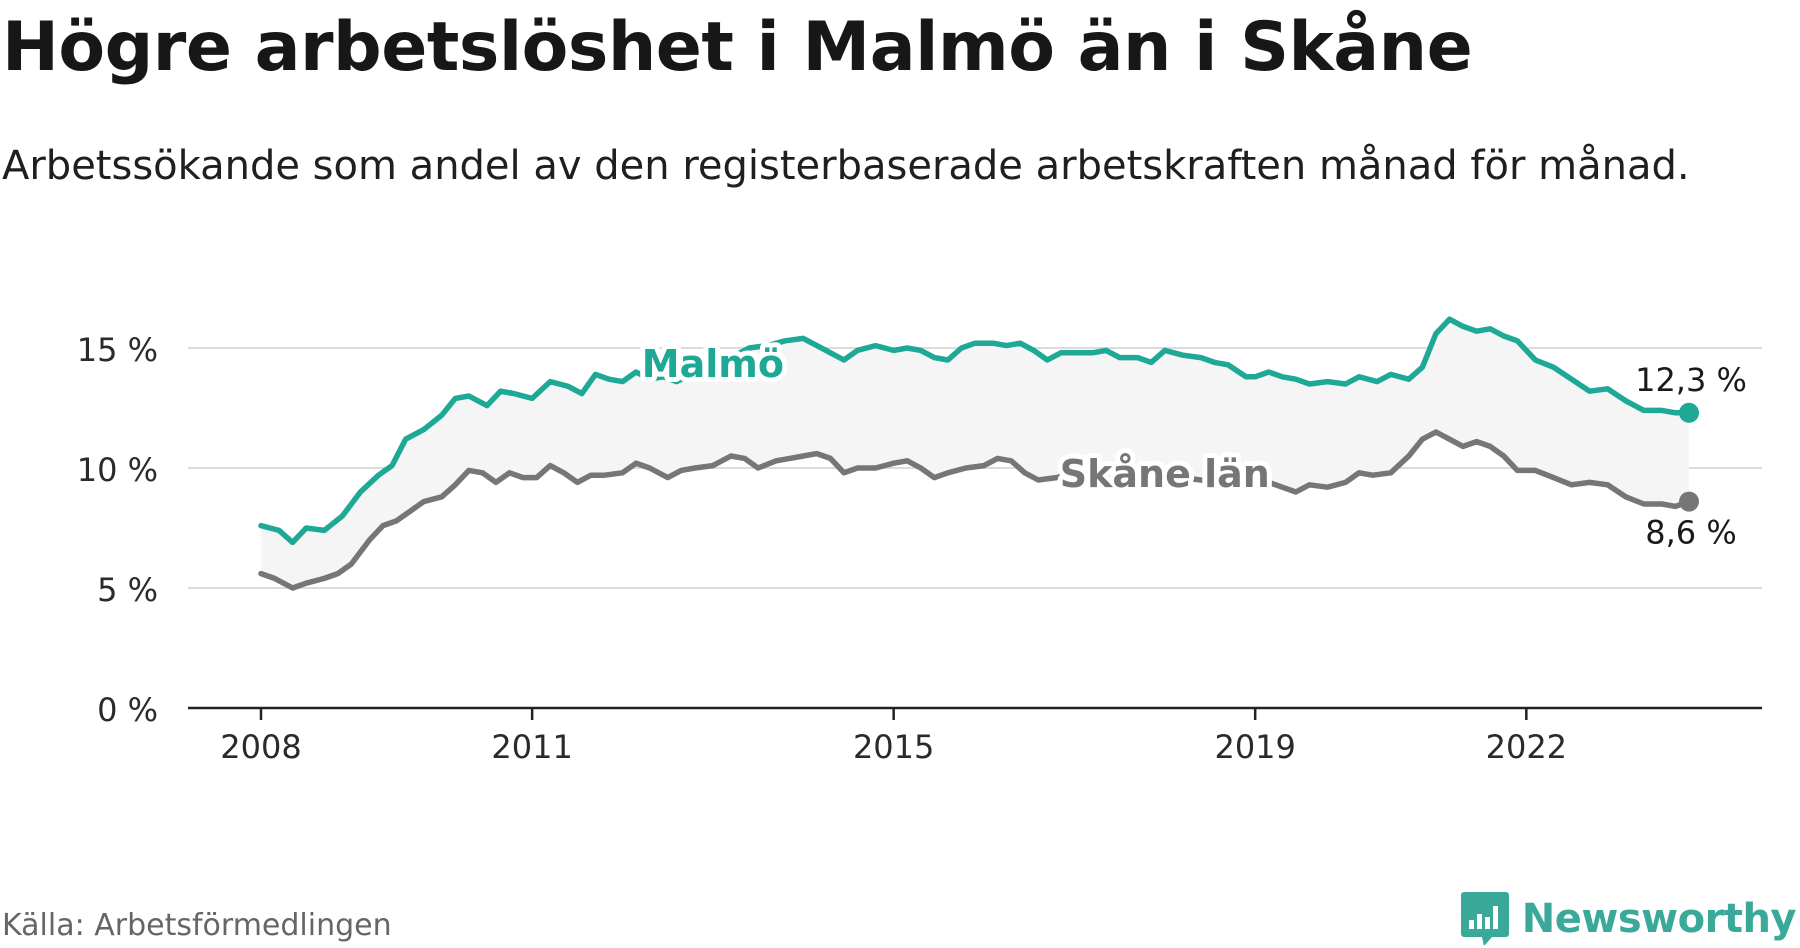  Describe the element at coordinates (531, 747) in the screenshot. I see `x-tick-label: 2011` at that location.